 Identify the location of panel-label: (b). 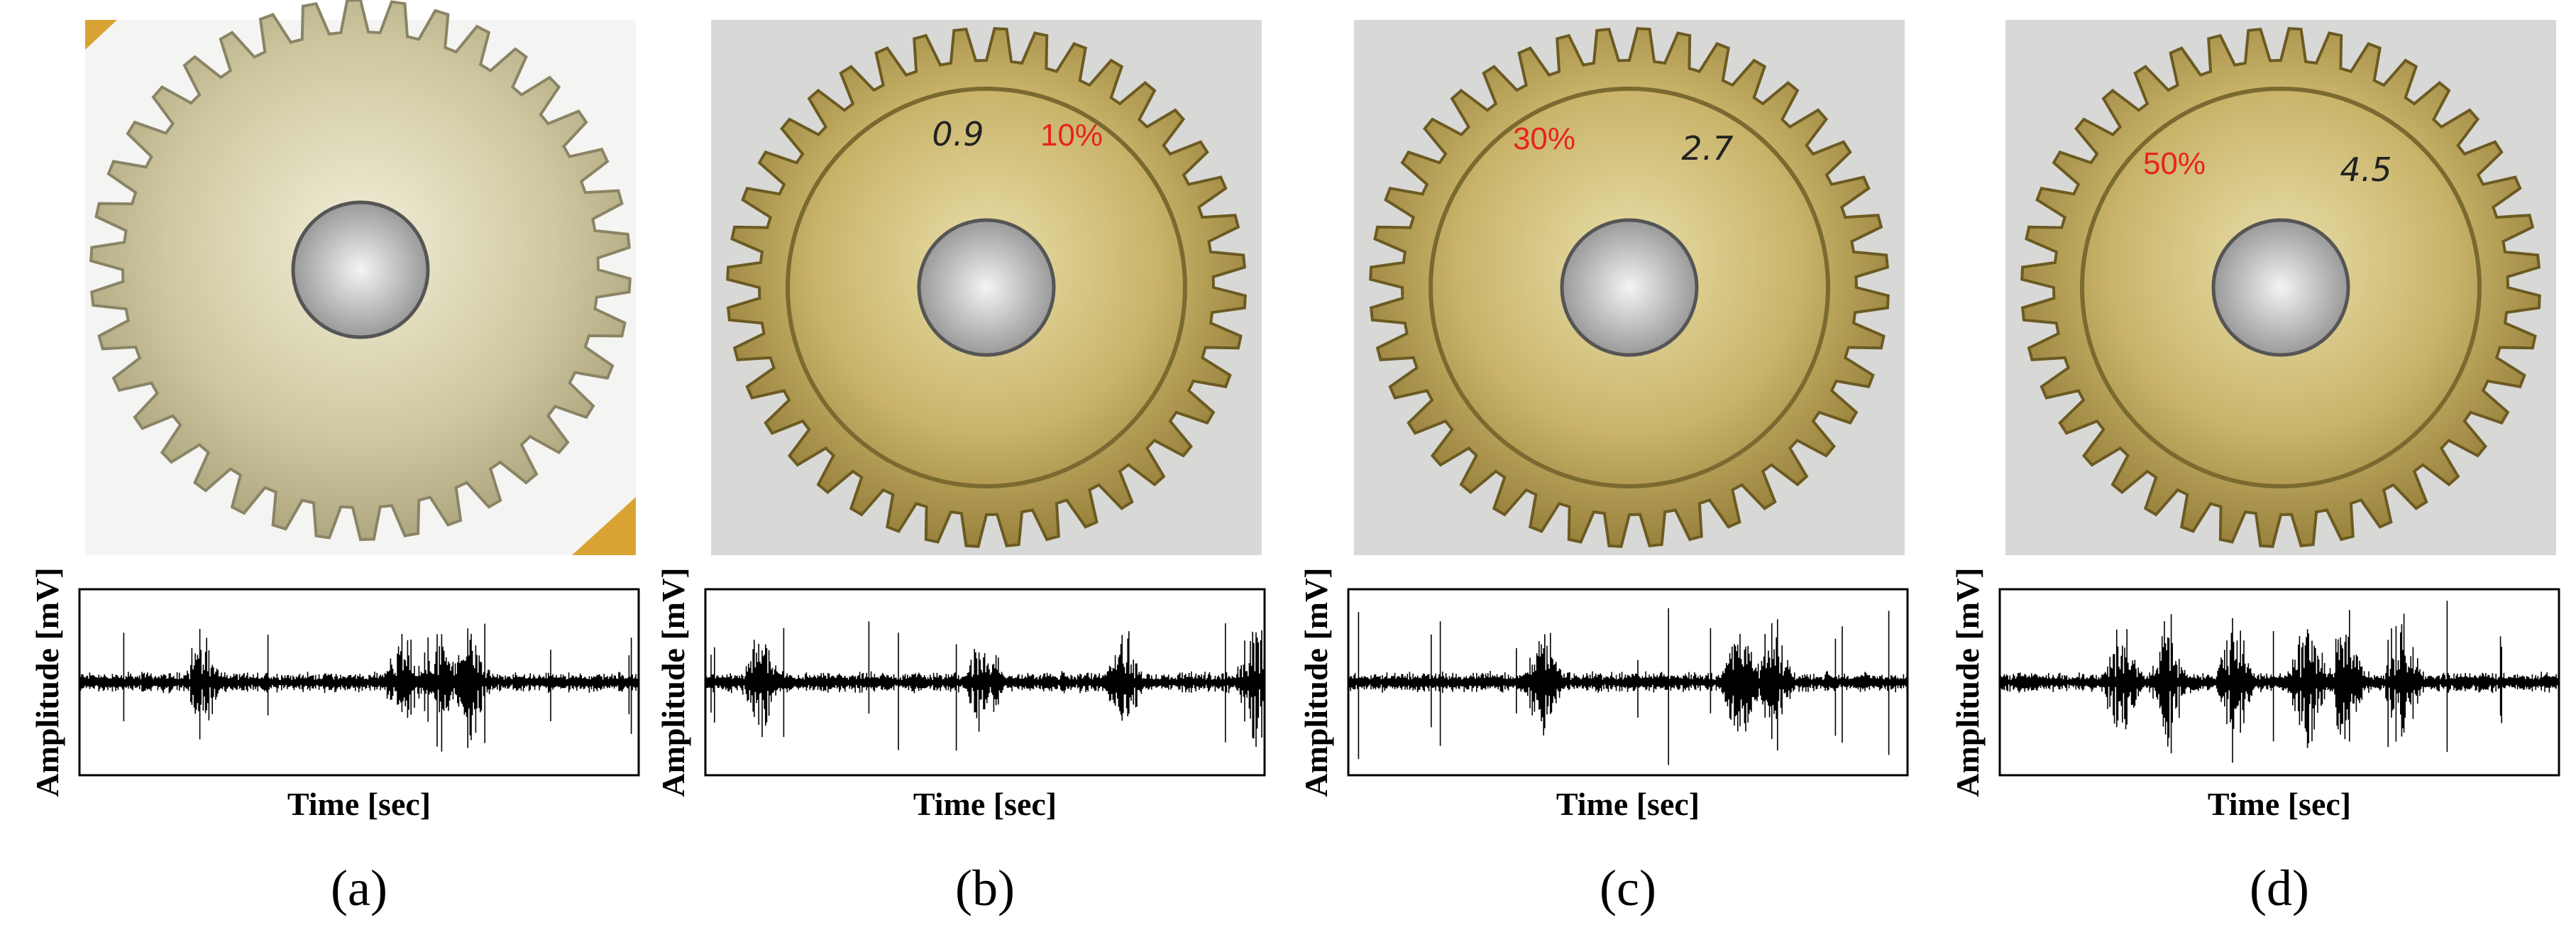
(985, 888).